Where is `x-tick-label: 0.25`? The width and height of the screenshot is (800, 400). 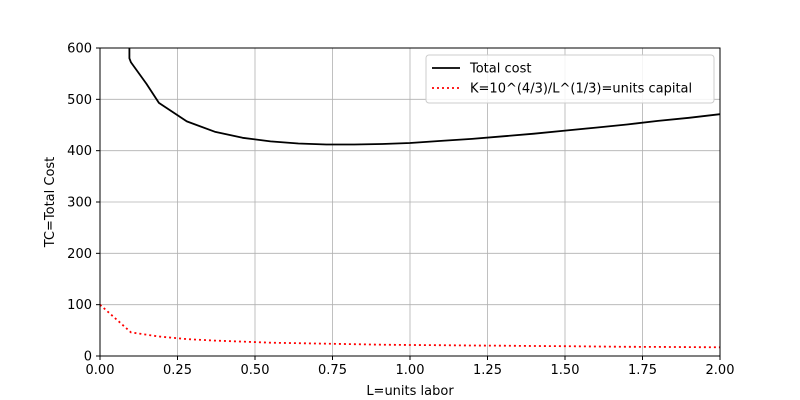
x-tick-label: 0.25 is located at coordinates (177, 370).